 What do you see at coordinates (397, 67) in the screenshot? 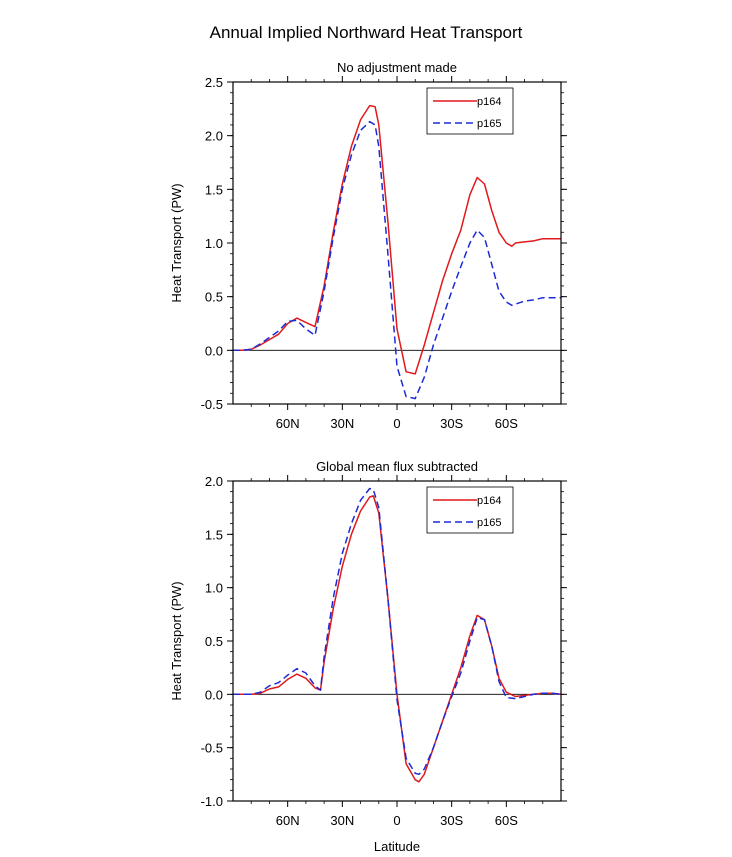
I see `chart-title: No adjustment made` at bounding box center [397, 67].